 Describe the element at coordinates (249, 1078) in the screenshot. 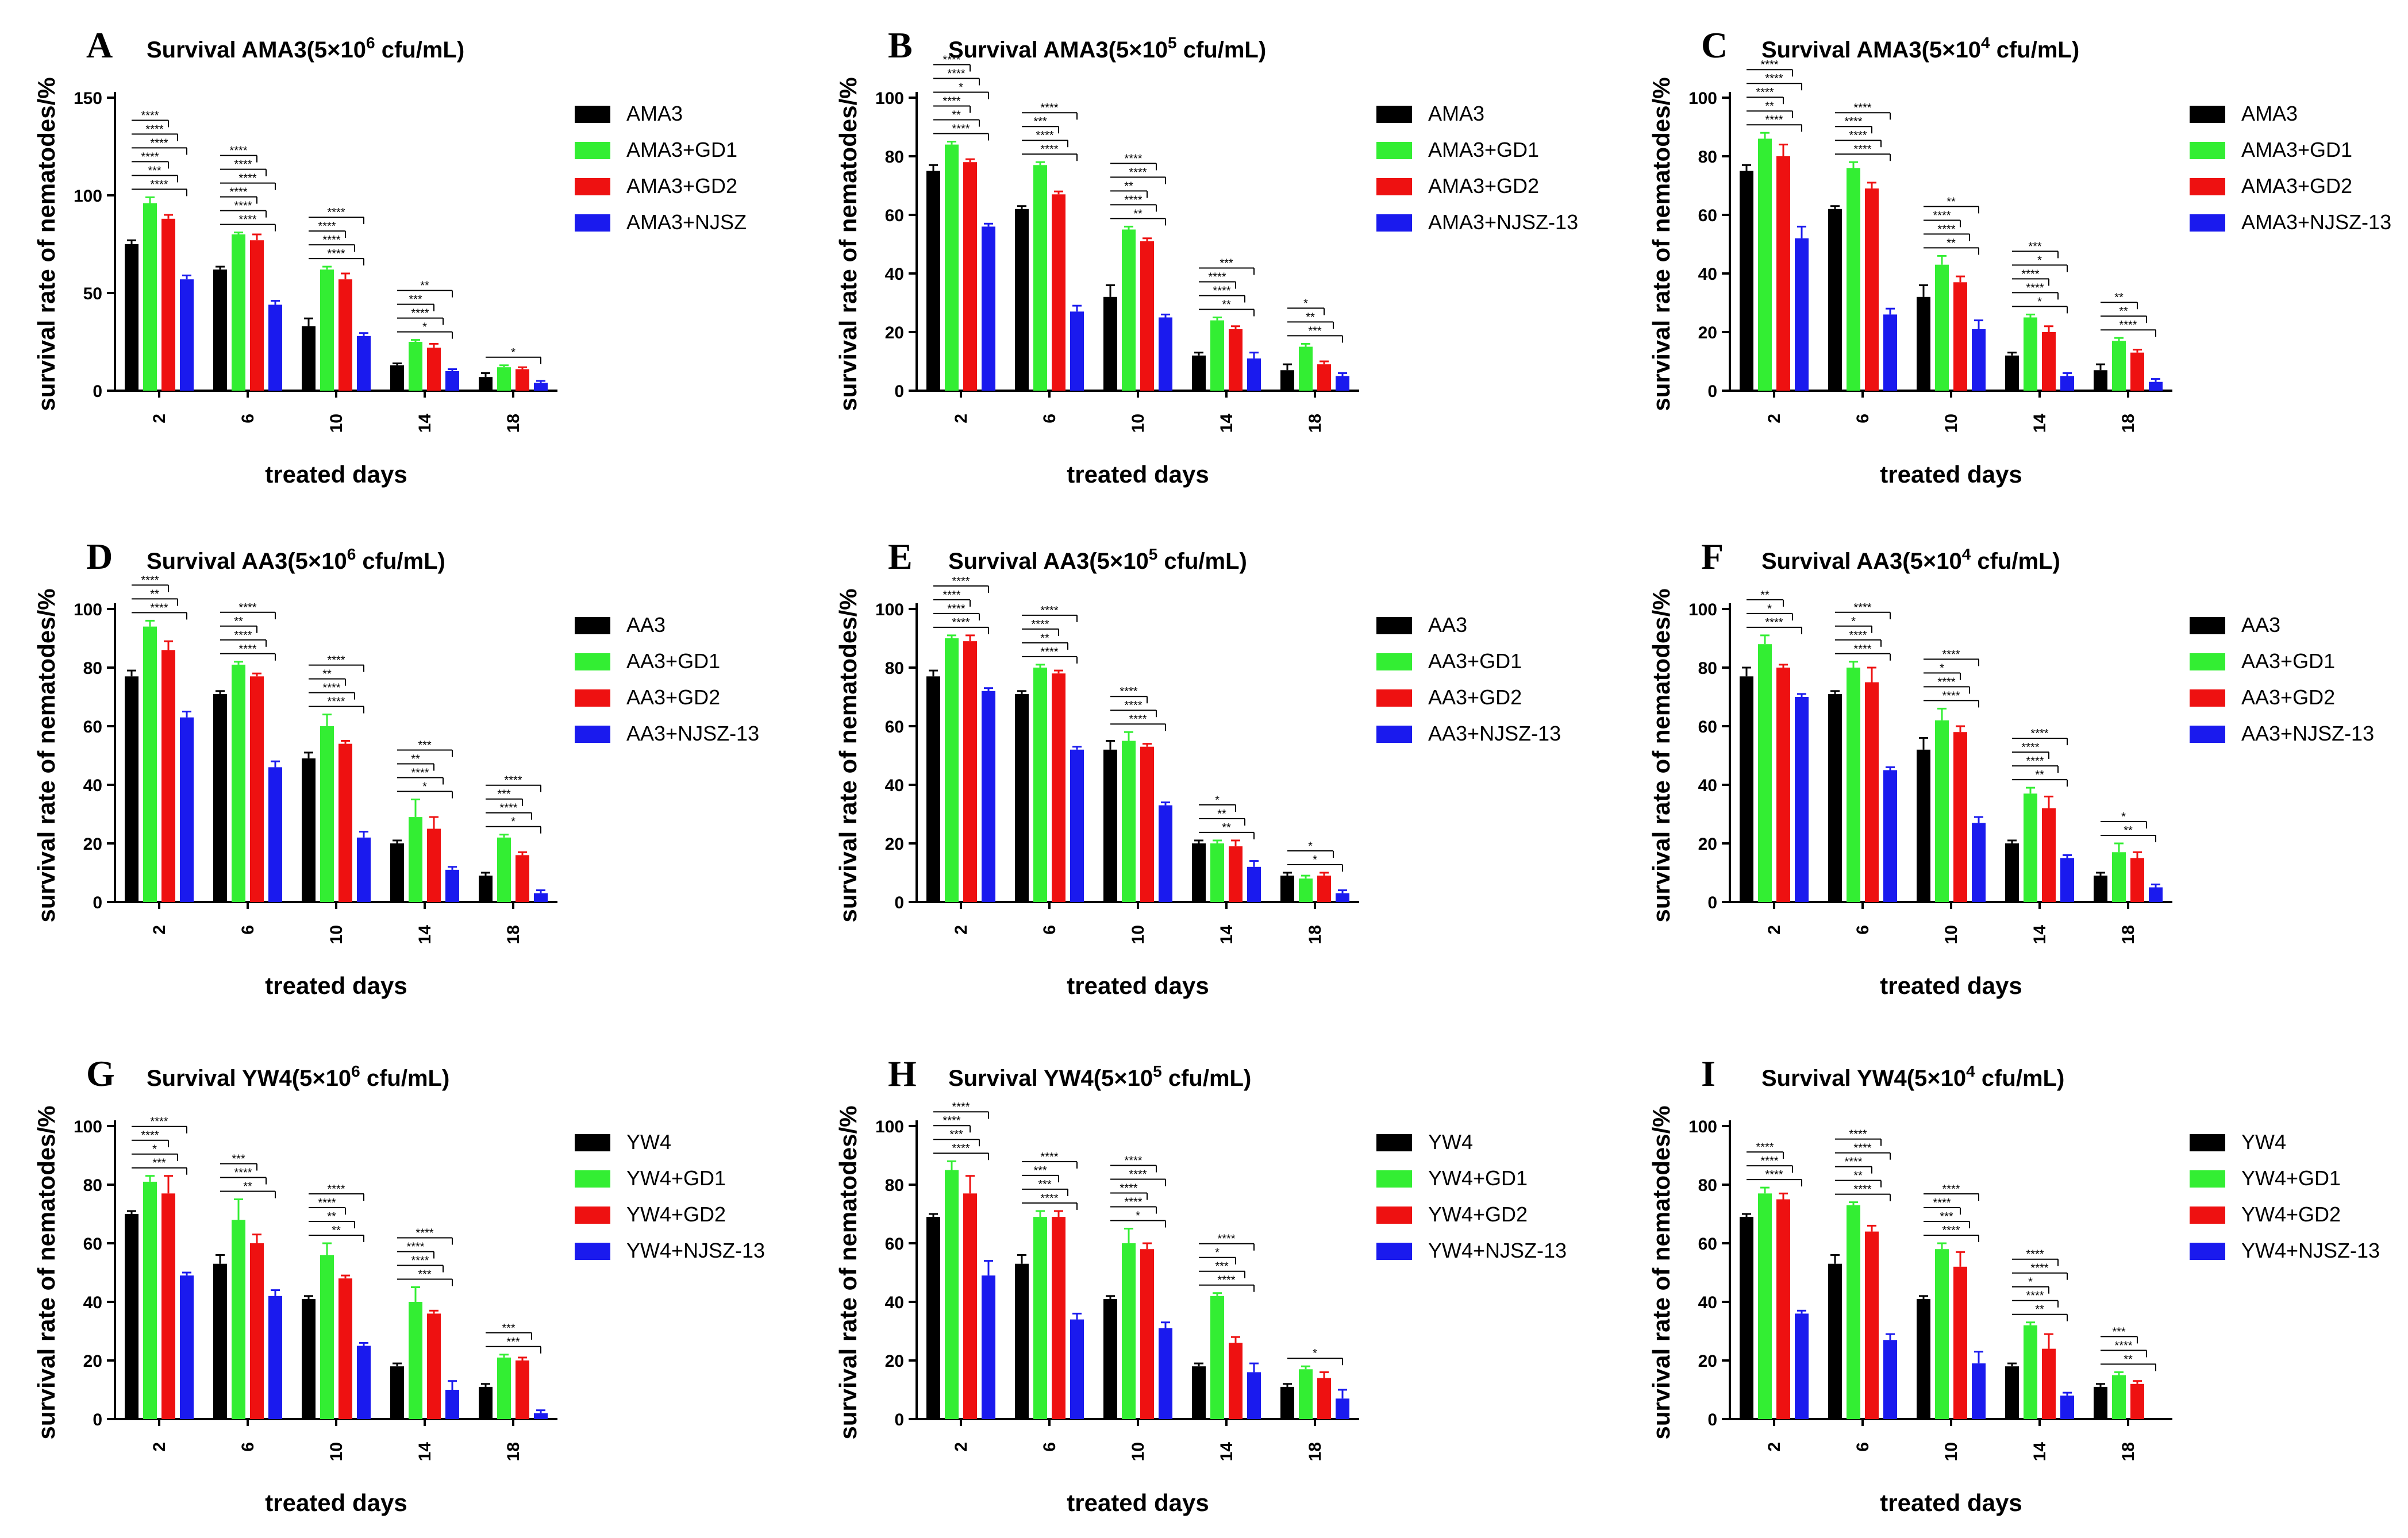

I see `chart-title-prefix: Survival YW4(5×10` at that location.